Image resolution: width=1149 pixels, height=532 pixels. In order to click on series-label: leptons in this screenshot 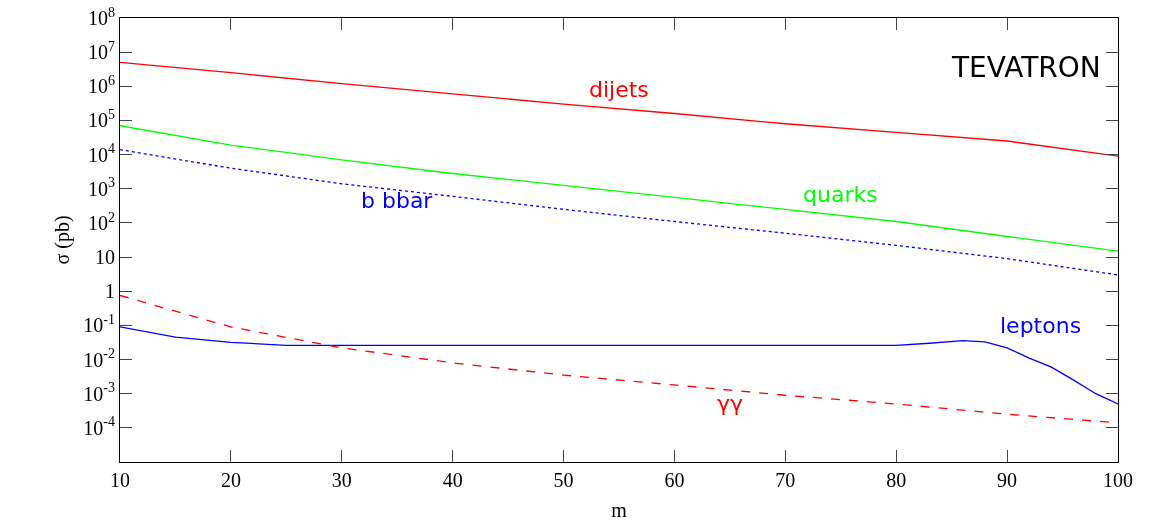, I will do `click(1041, 325)`.